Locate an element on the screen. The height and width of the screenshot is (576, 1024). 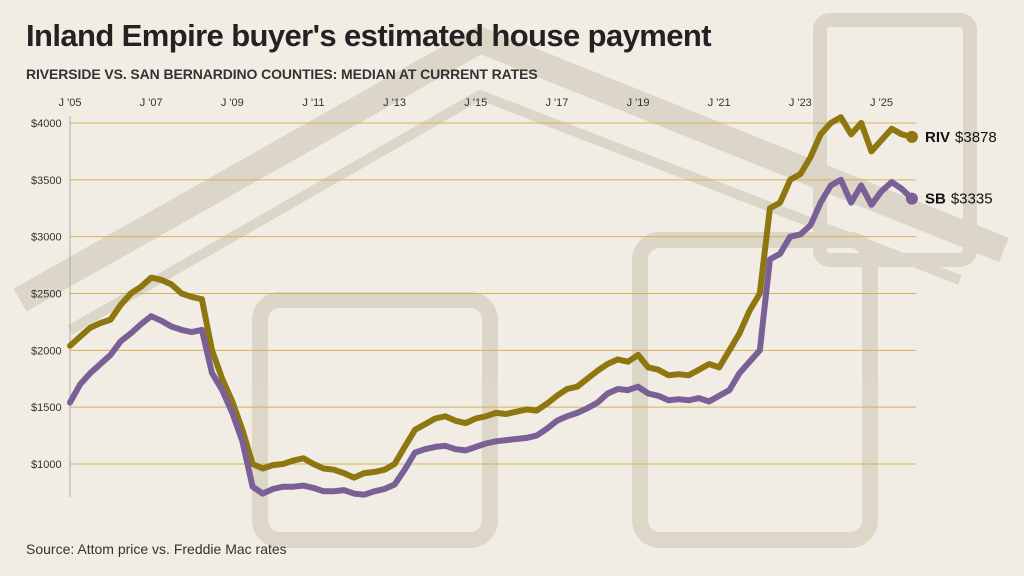
y-tick-label: $1000 is located at coordinates (46, 465).